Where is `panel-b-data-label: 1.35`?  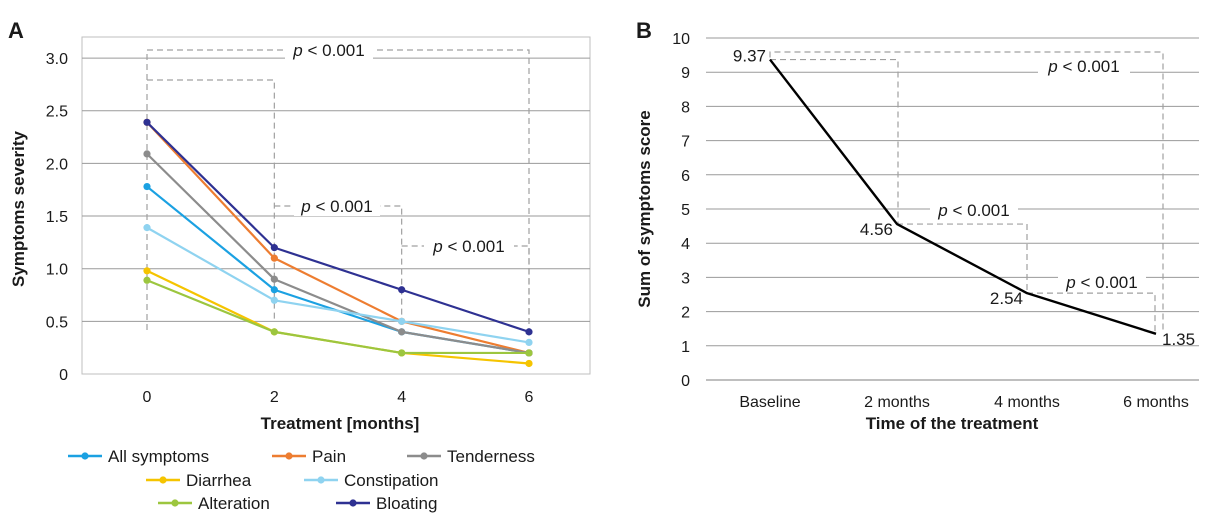 panel-b-data-label: 1.35 is located at coordinates (1178, 339).